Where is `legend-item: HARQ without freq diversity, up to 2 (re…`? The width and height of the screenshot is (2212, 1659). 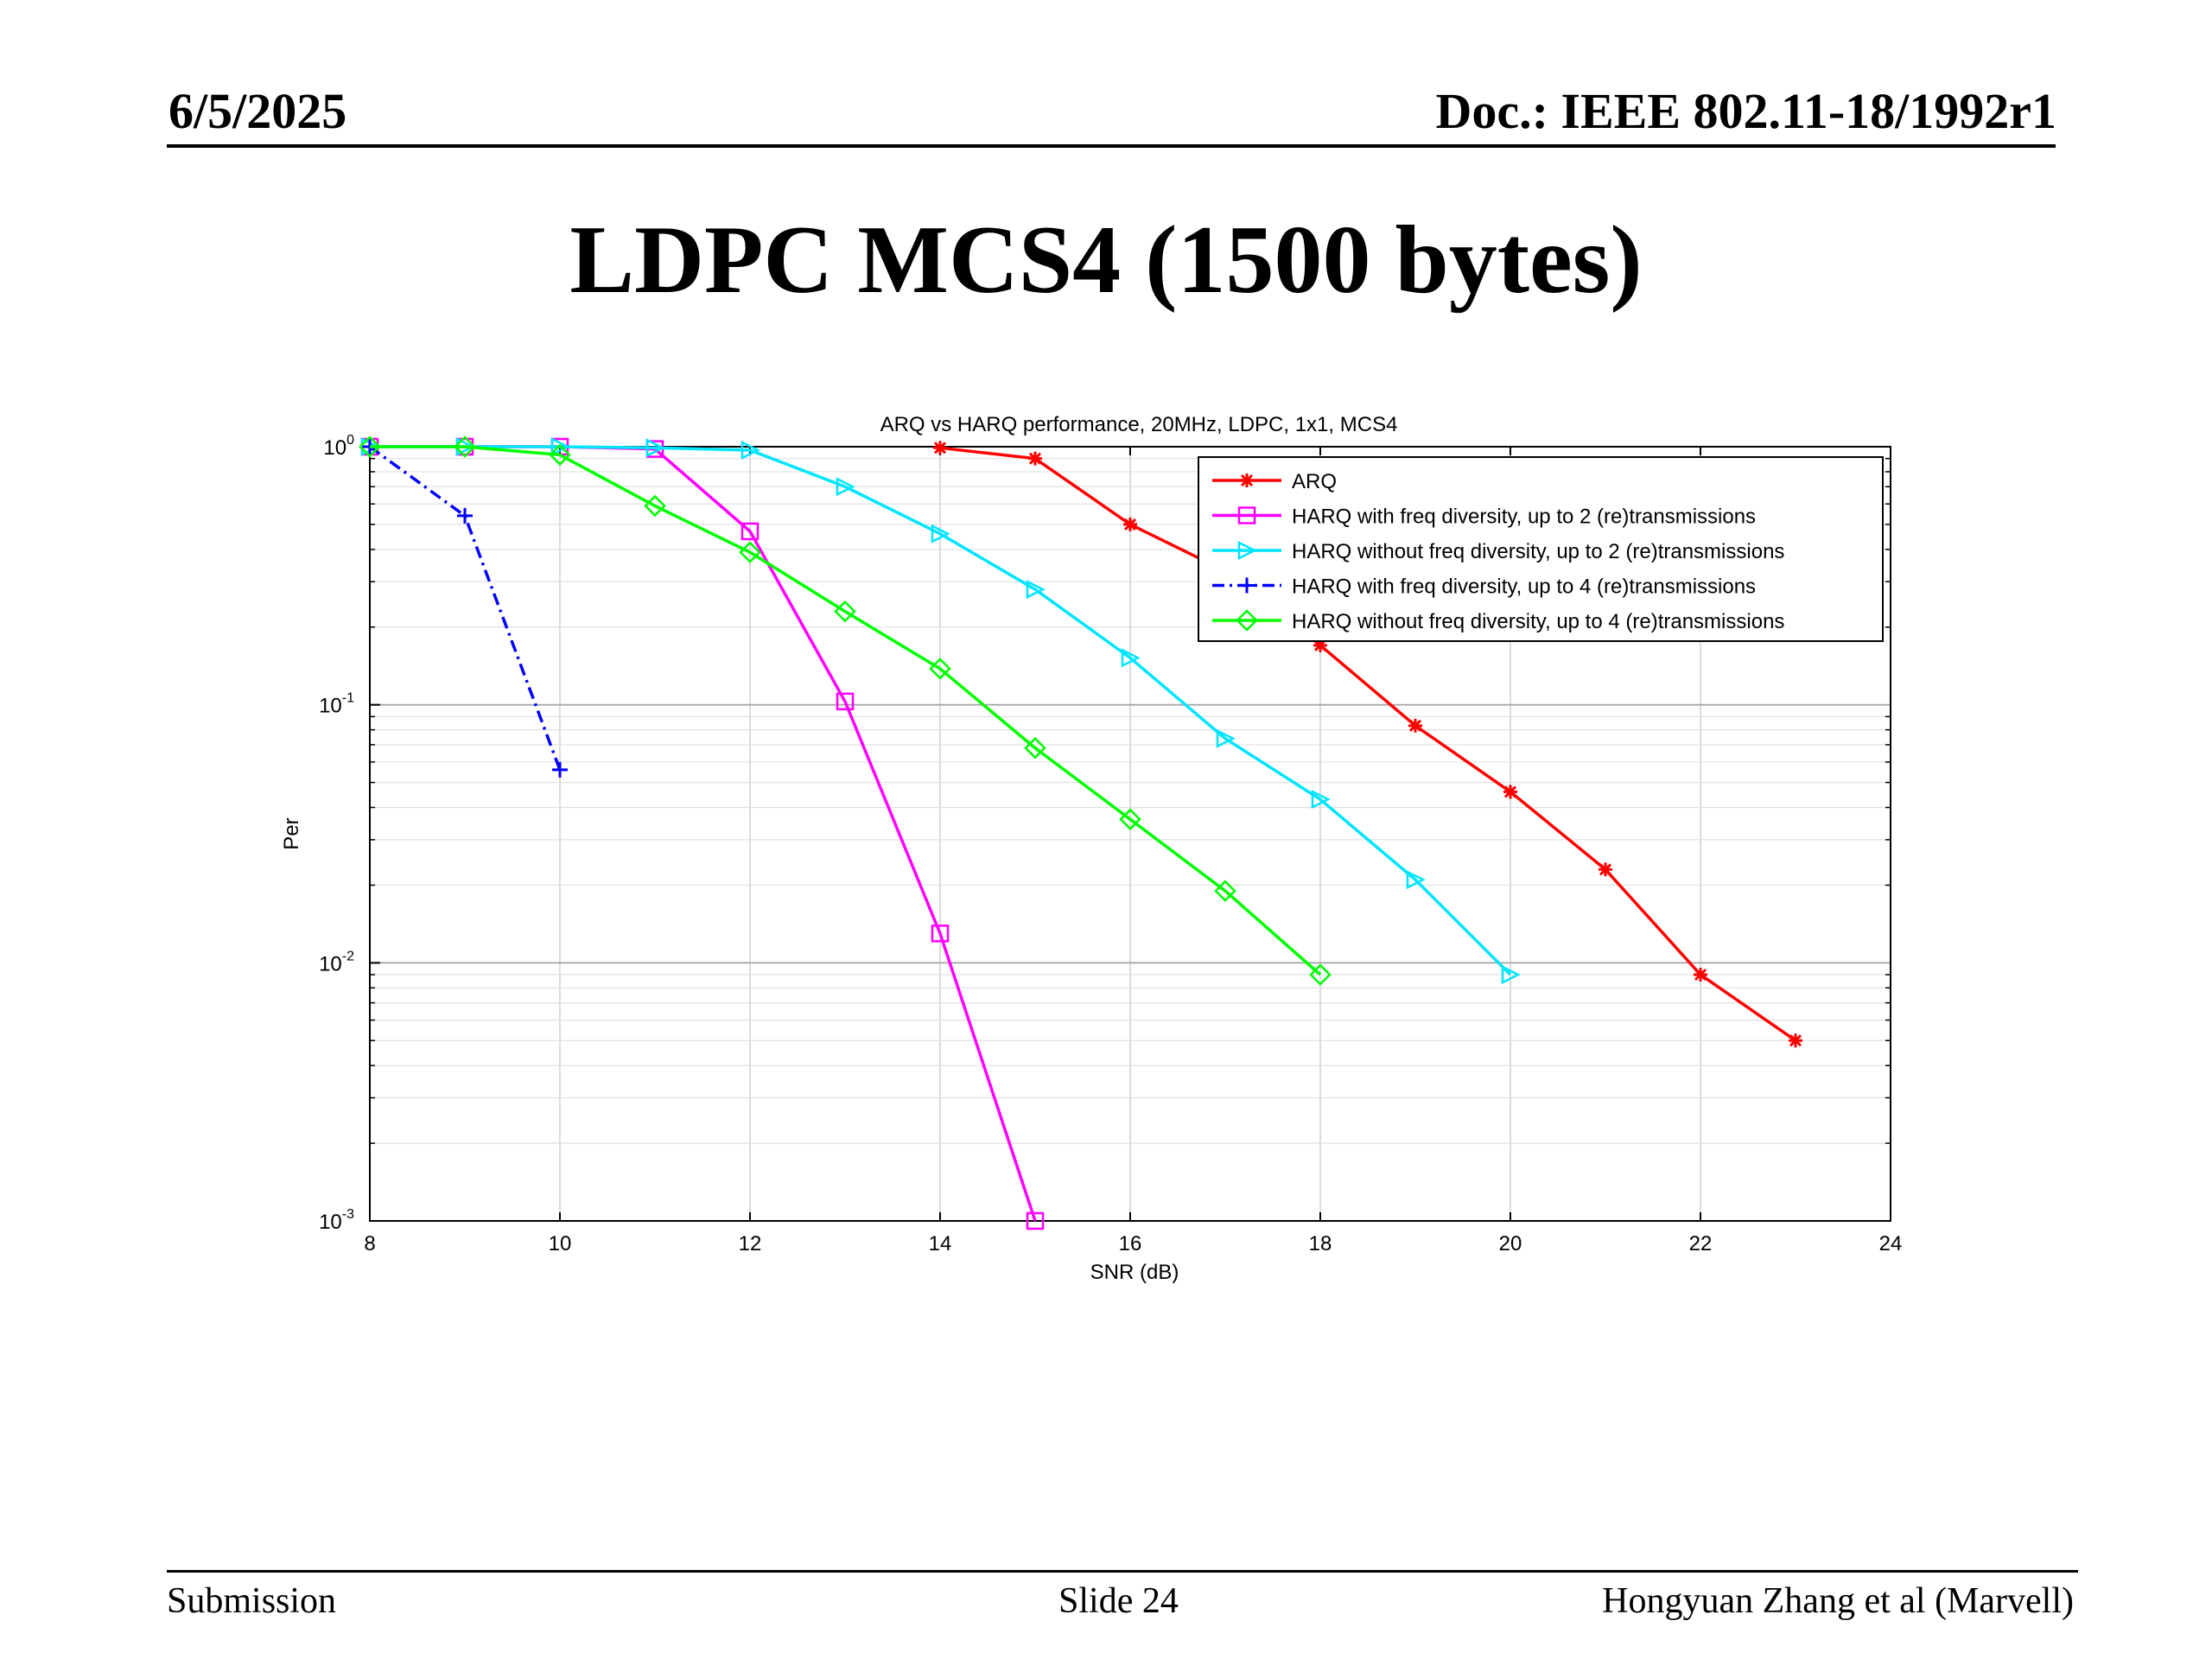 legend-item: HARQ without freq diversity, up to 2 (re… is located at coordinates (1498, 551).